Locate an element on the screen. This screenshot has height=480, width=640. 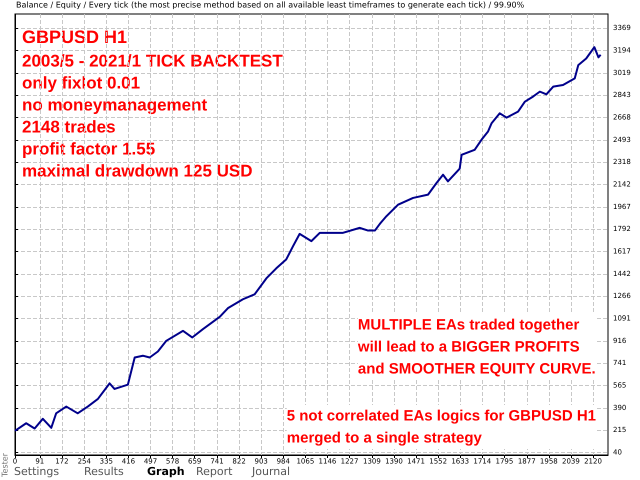
text: Results is located at coordinates (104, 471).